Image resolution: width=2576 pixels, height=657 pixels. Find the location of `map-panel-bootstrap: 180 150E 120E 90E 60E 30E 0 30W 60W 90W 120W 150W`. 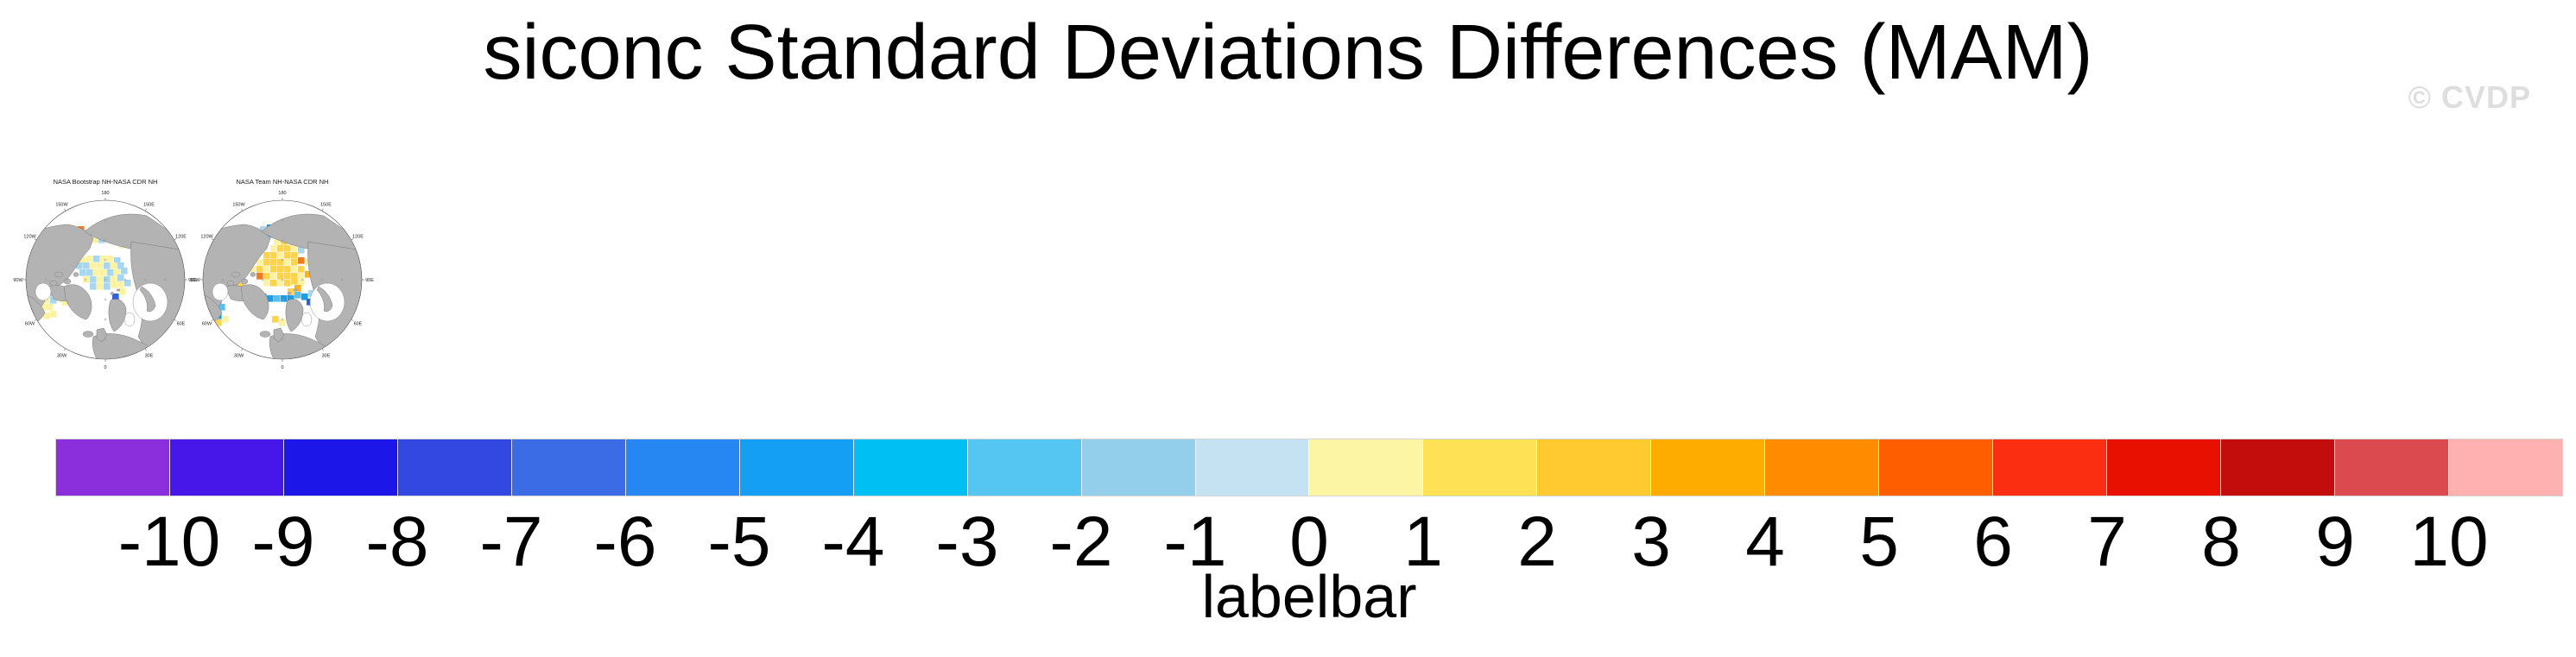

map-panel-bootstrap: 180 150E 120E 90E 60E 30E 0 30W 60W 90W 120W 150W is located at coordinates (105, 280).